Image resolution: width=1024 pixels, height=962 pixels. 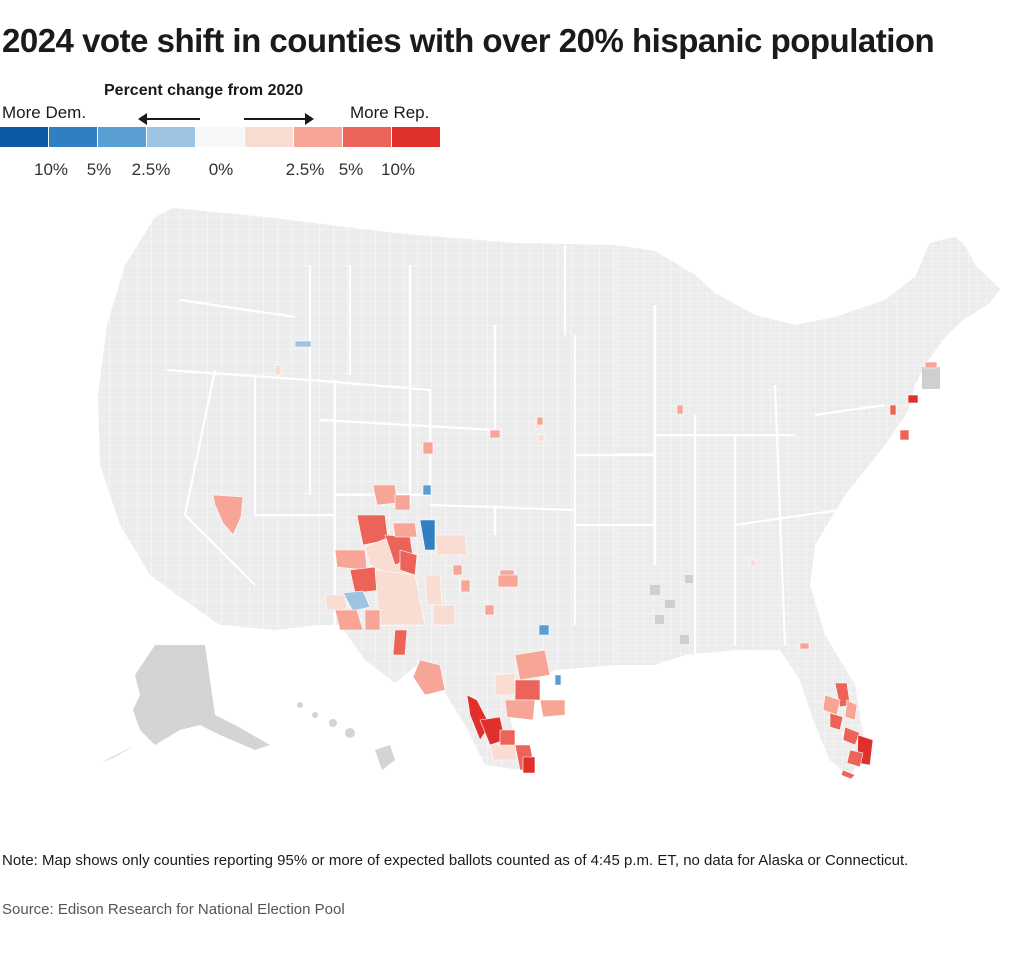 I want to click on legend-color-scale, so click(x=220, y=137).